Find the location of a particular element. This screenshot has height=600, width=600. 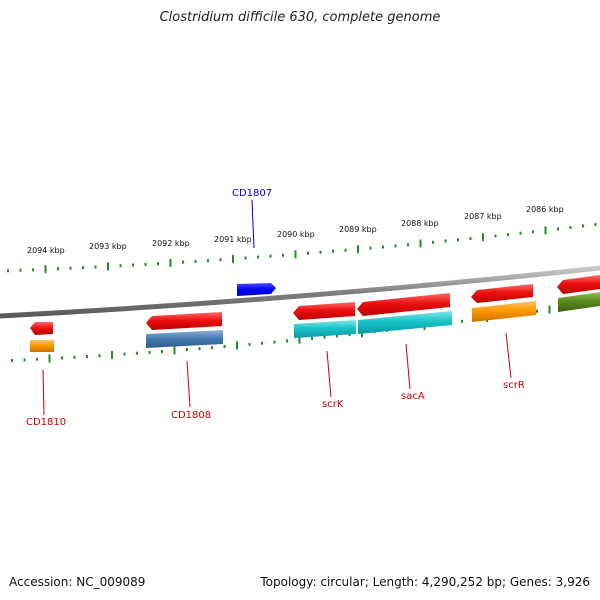

scale-label-2089: 2089 kbp is located at coordinates (358, 229).